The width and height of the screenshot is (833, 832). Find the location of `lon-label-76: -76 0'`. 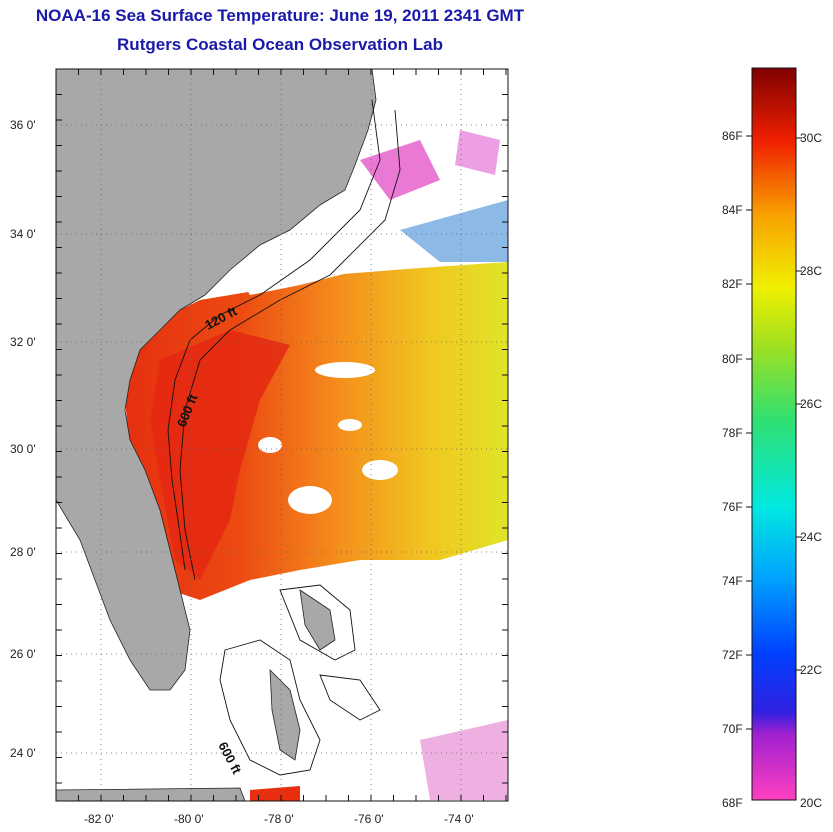

lon-label-76: -76 0' is located at coordinates (369, 819).